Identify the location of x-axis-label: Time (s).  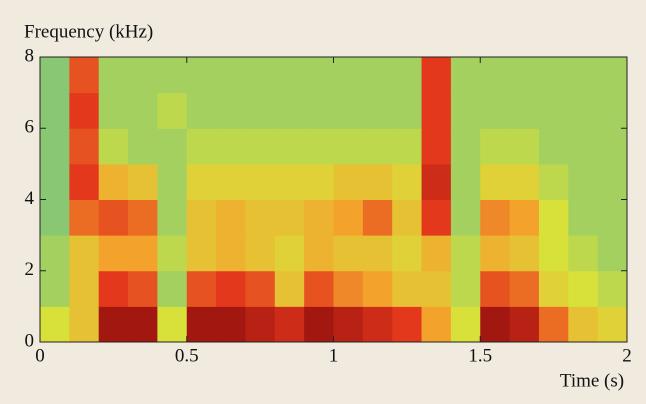
(592, 380).